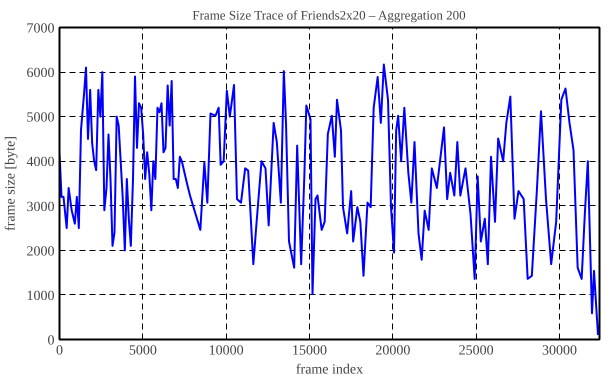 The width and height of the screenshot is (611, 380). Describe the element at coordinates (392, 351) in the screenshot. I see `x-tick-label: 20000` at that location.